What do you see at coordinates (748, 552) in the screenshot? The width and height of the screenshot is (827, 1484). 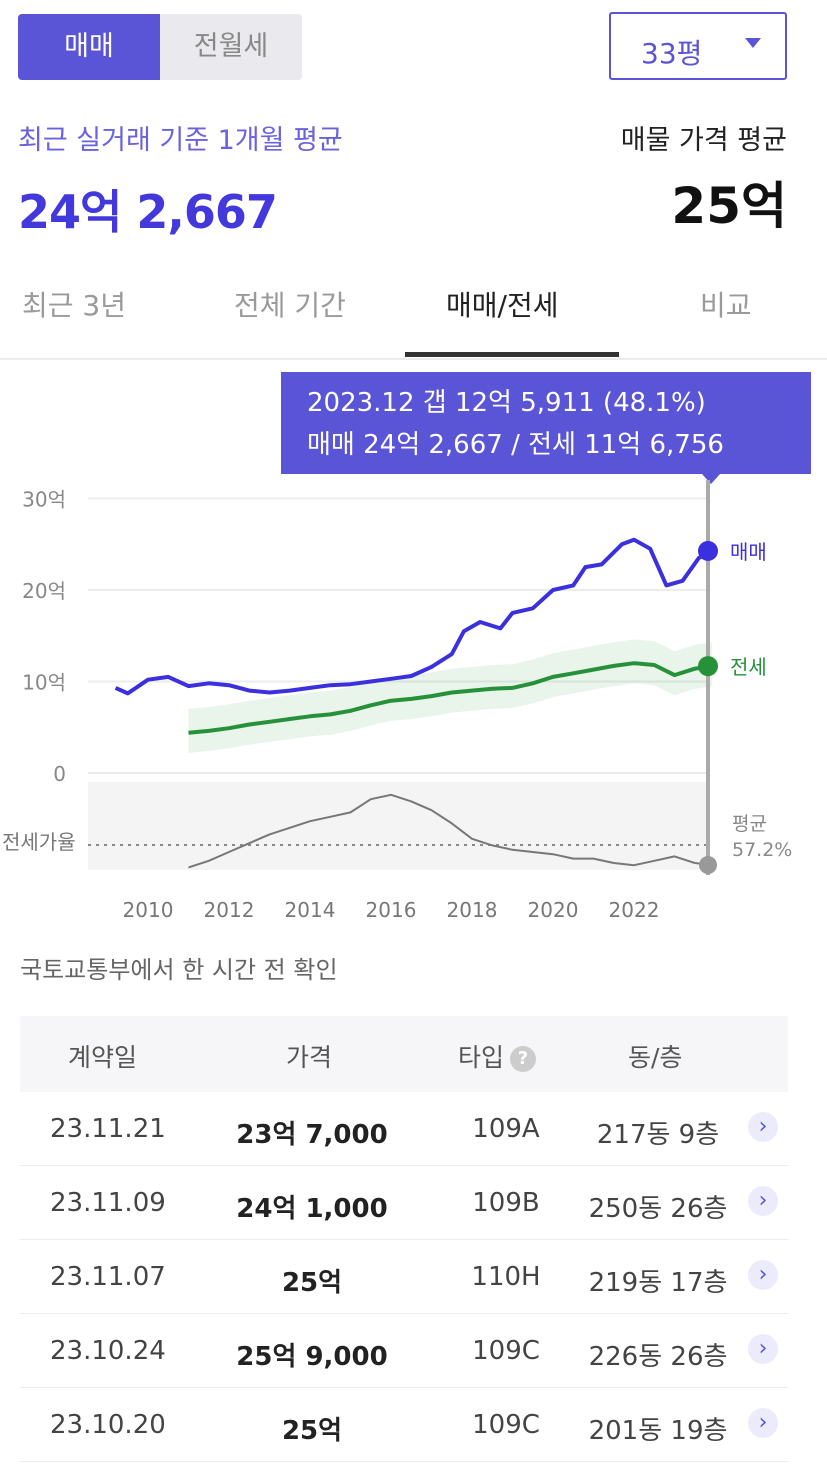 I see `sale-series-label: 매매` at bounding box center [748, 552].